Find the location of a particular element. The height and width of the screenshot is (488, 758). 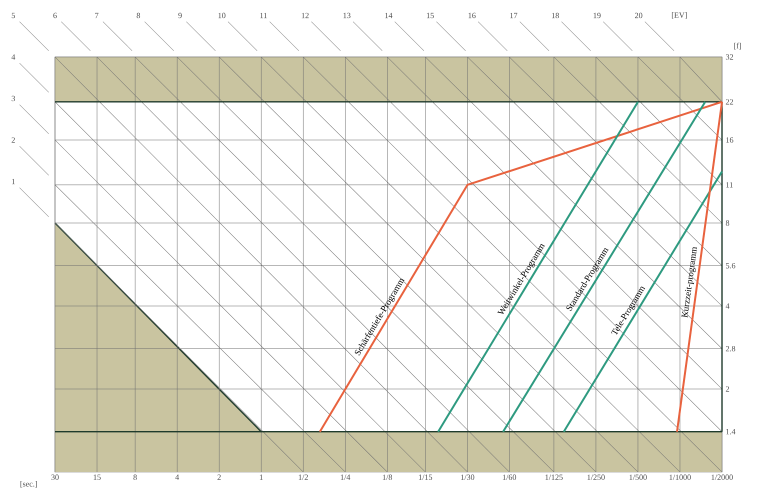

y-tick-label: 4 is located at coordinates (728, 306).